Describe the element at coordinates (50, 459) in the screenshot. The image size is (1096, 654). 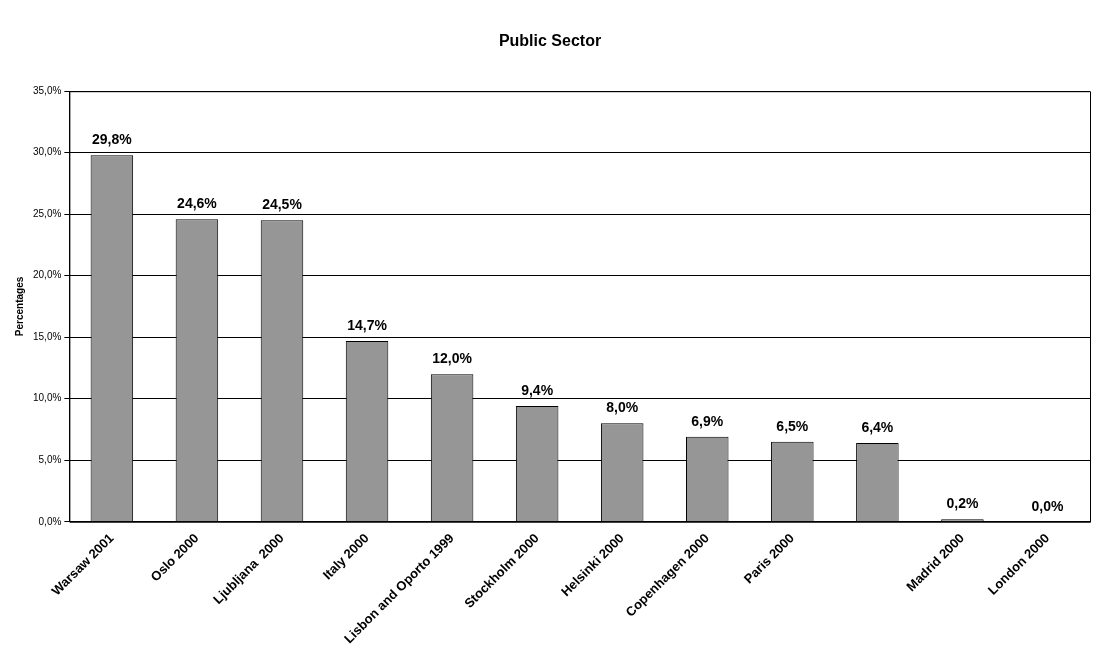
I see `y-tick-label: 5,0%` at that location.